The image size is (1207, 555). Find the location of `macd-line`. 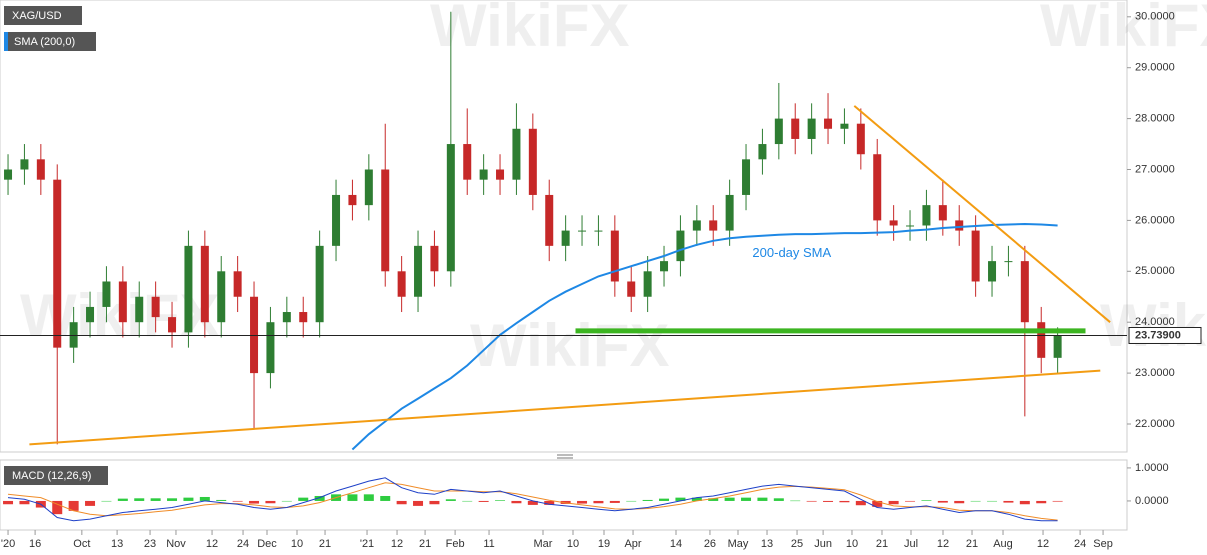

macd-line is located at coordinates (532, 499).